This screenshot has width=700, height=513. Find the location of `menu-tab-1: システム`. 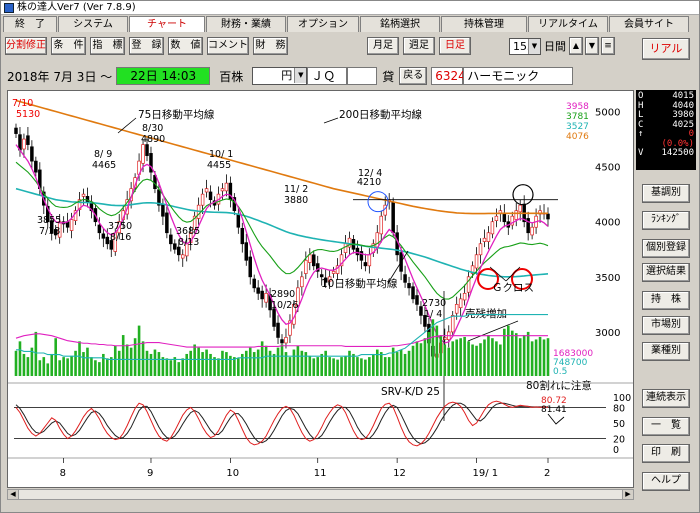

menu-tab-1: システム is located at coordinates (93, 24).